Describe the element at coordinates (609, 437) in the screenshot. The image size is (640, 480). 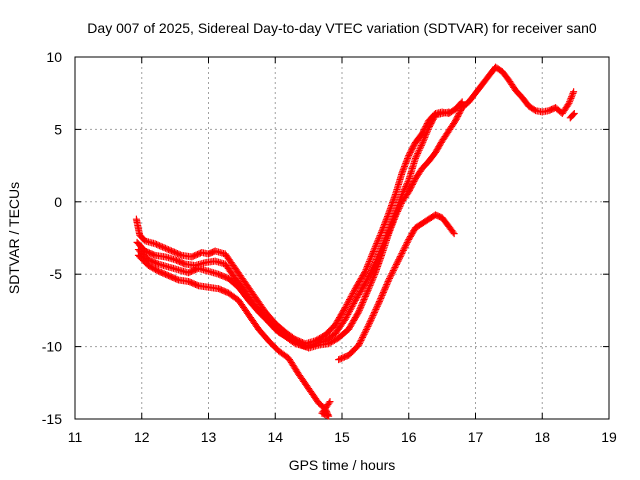
I see `x-tick-label: 19` at that location.